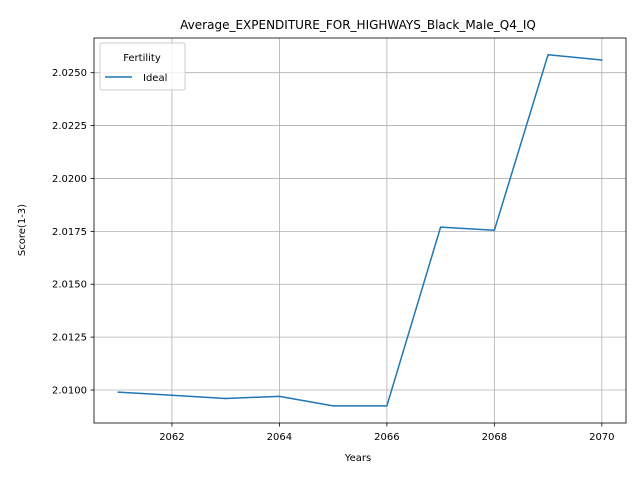 The height and width of the screenshot is (480, 640). Describe the element at coordinates (69, 338) in the screenshot. I see `y-tick-label: 2.0125` at that location.